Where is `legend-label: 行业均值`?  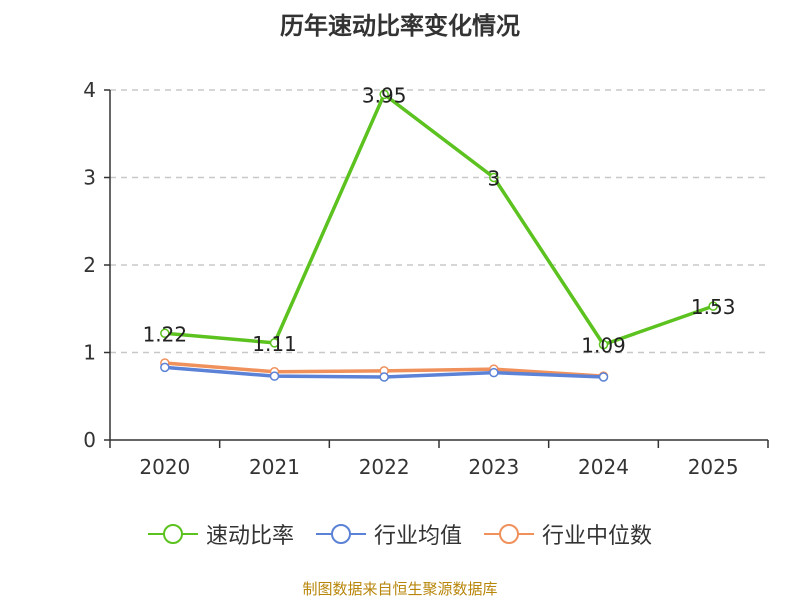
legend-label: 行业均值 is located at coordinates (417, 536).